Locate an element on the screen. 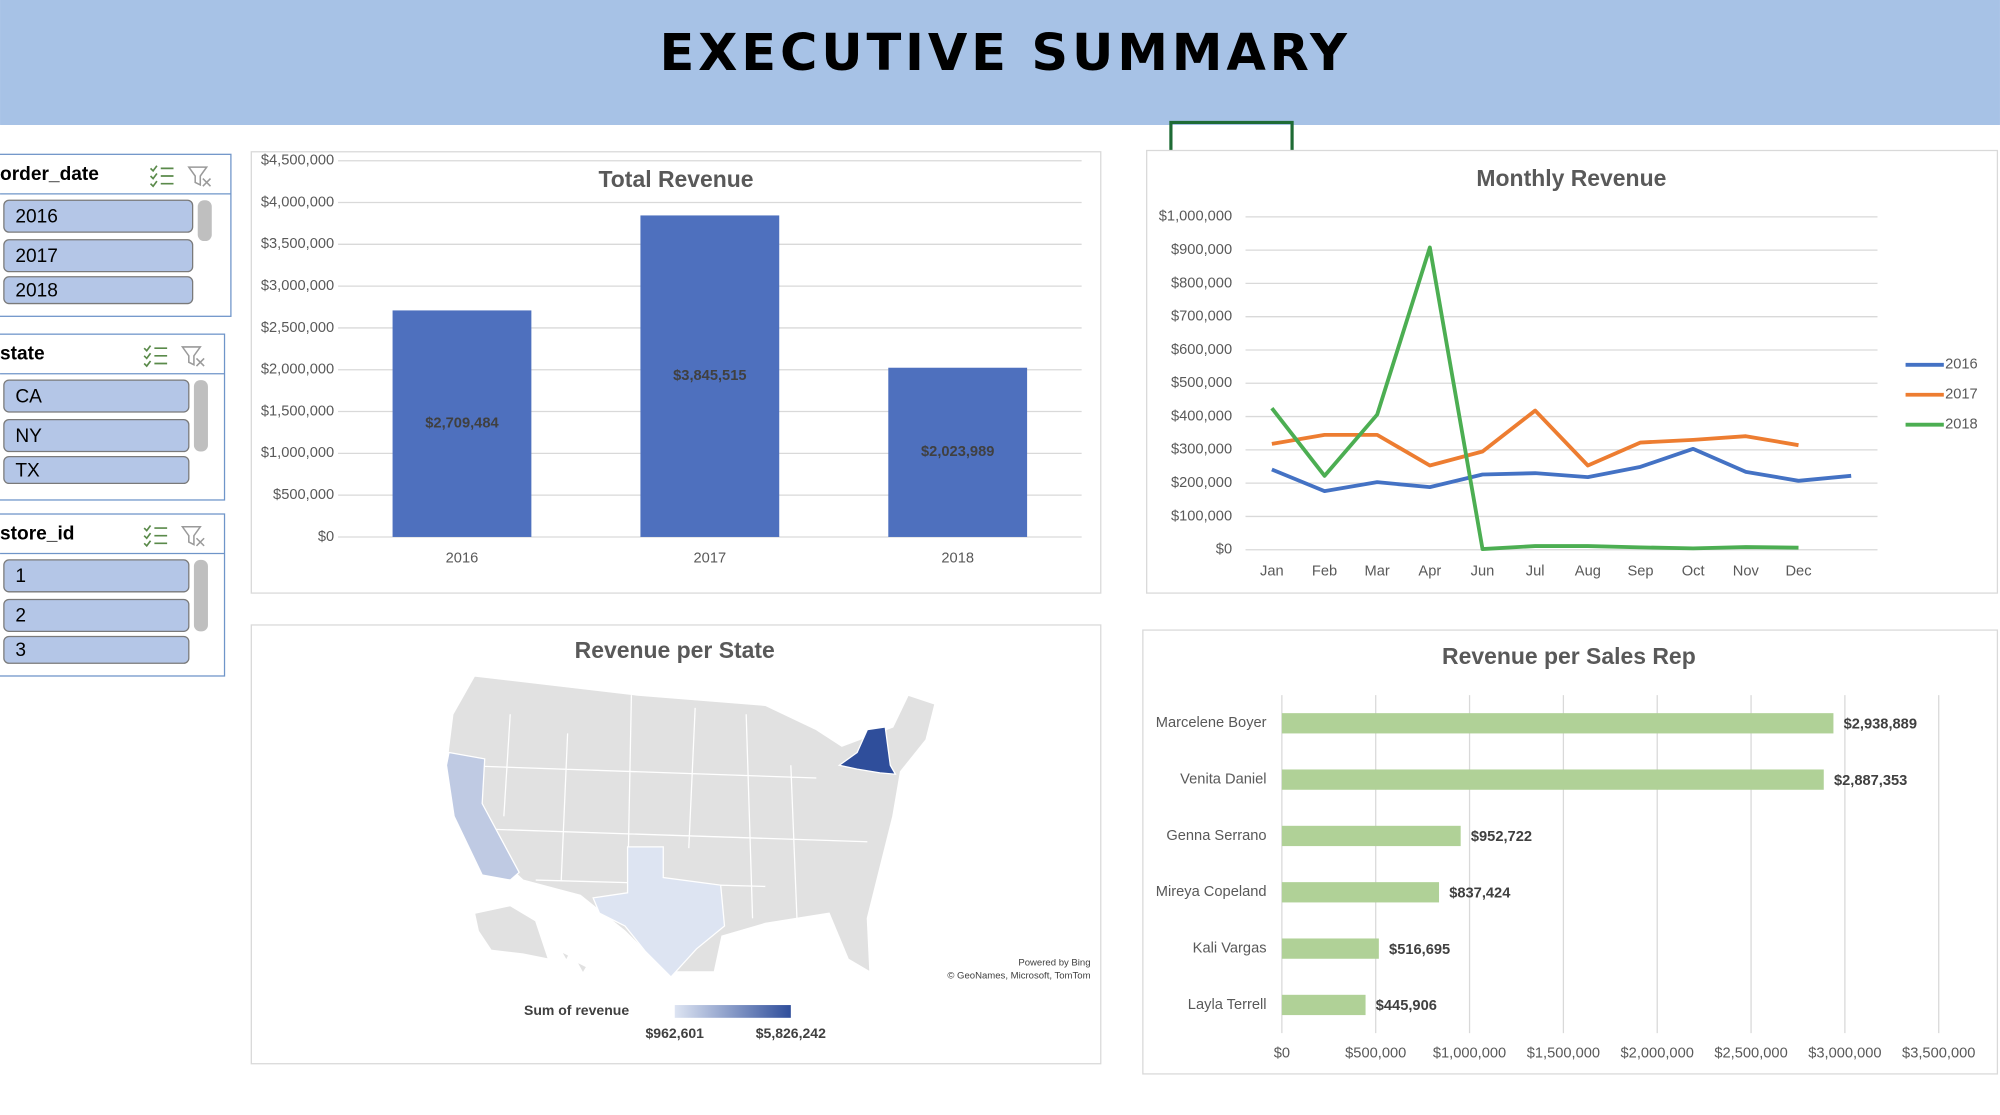  x-tick-label: $500,000 is located at coordinates (1375, 1053).